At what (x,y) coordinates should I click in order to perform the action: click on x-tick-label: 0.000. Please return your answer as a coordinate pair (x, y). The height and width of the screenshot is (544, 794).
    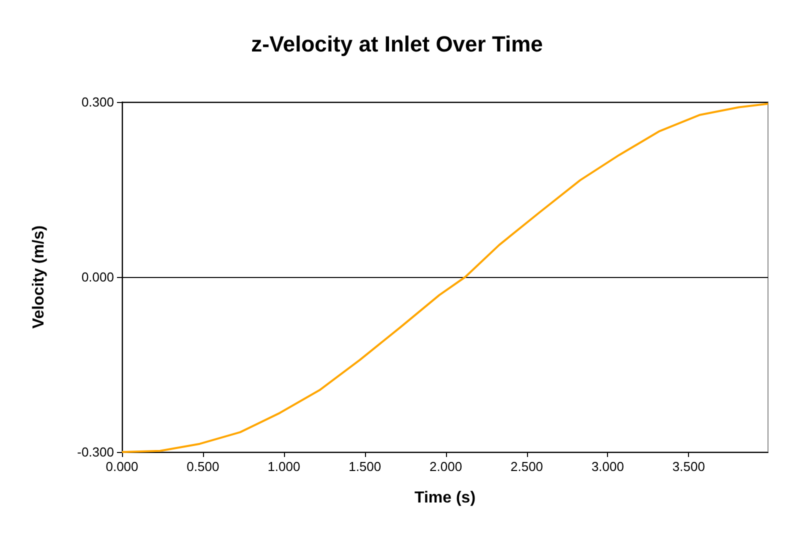
    Looking at the image, I should click on (122, 466).